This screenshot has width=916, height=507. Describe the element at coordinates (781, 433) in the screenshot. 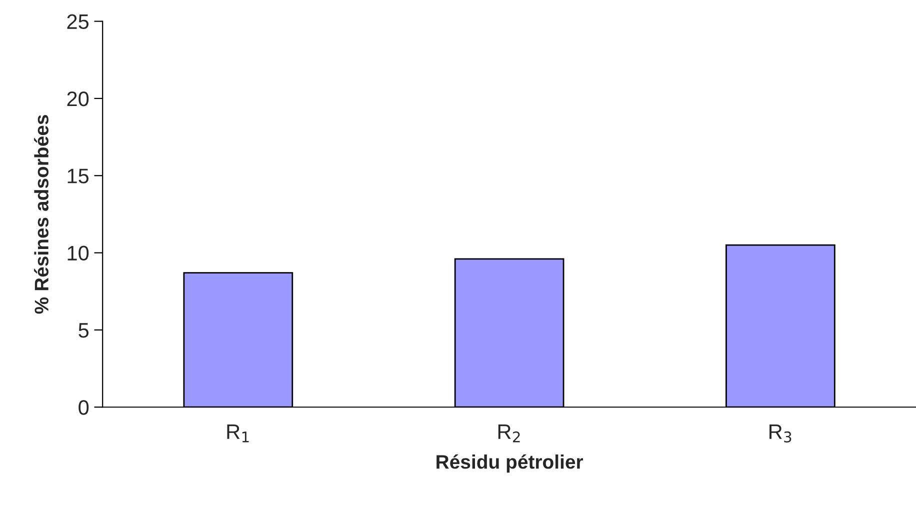

I see `x-tick-label: R$_{3}$` at that location.